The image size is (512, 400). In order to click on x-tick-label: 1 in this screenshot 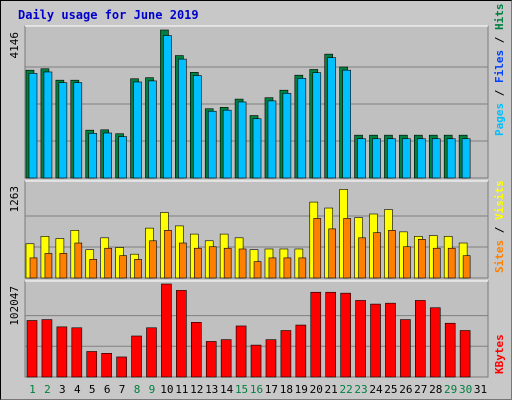, I will do `click(32, 389)`.